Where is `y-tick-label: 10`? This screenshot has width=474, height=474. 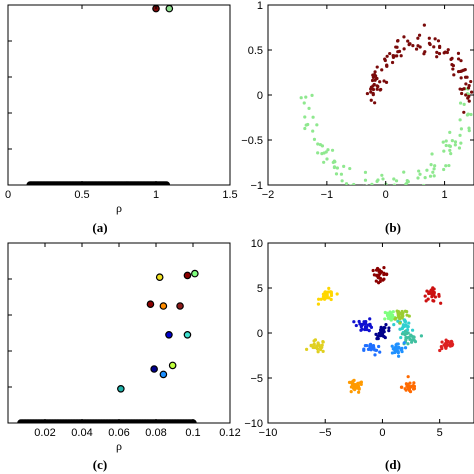 y-tick-label: 10 is located at coordinates (257, 244).